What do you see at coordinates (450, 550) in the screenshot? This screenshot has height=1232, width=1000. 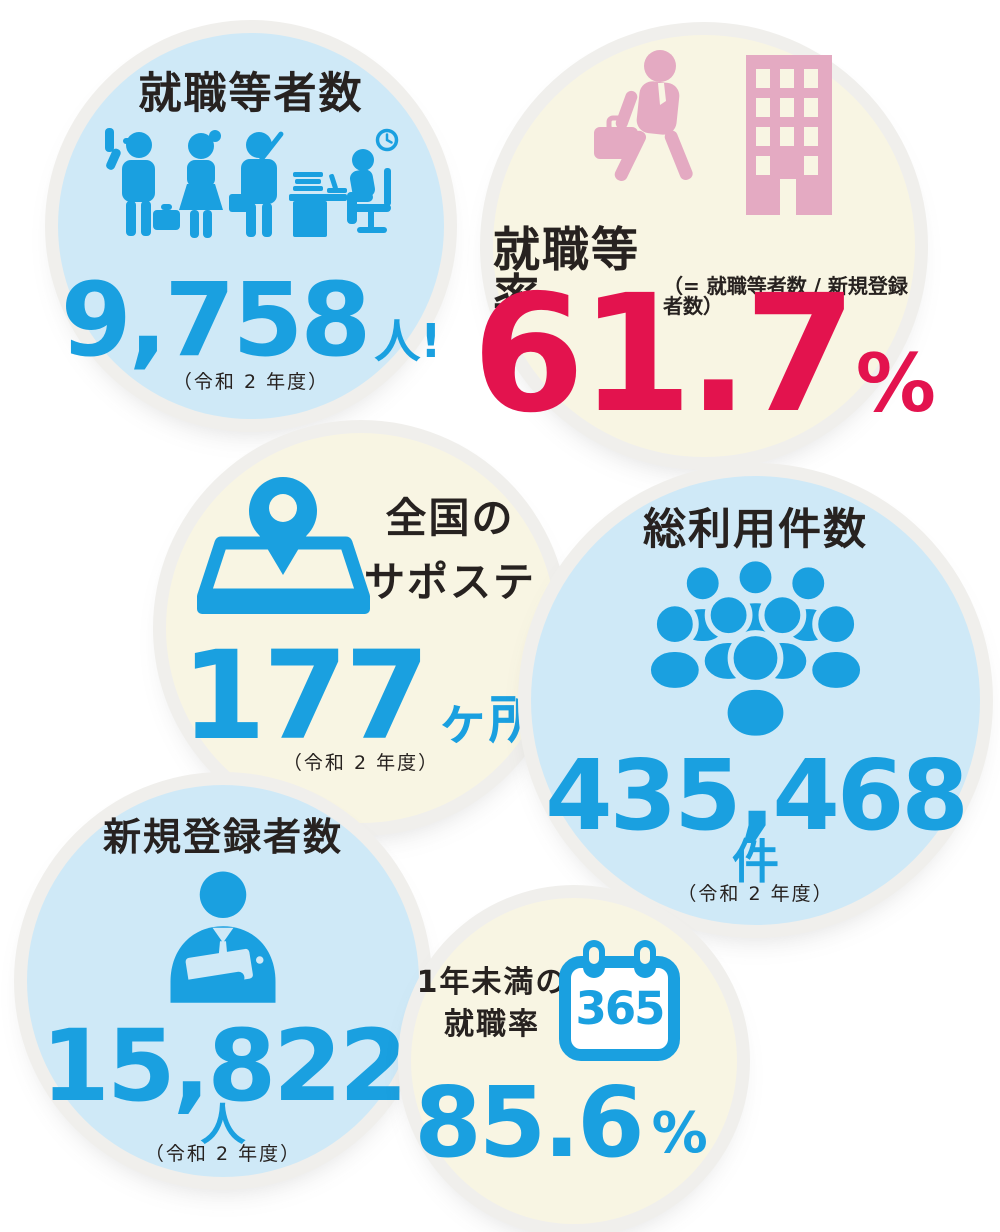 I see `locations-title: 全国の サポステ` at bounding box center [450, 550].